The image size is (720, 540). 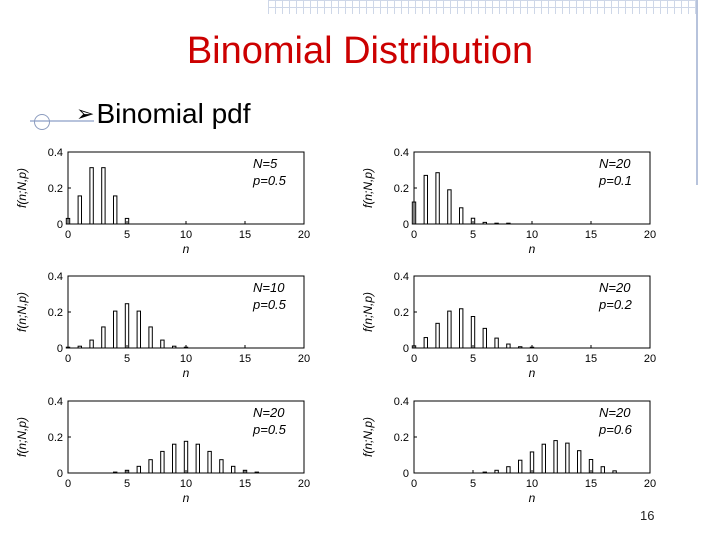 I want to click on chart-panel-5: 0 5 10 15 20 0 0.2 0.4 N=20 p=0.5 n f(n;N,p), so click(x=162, y=450).